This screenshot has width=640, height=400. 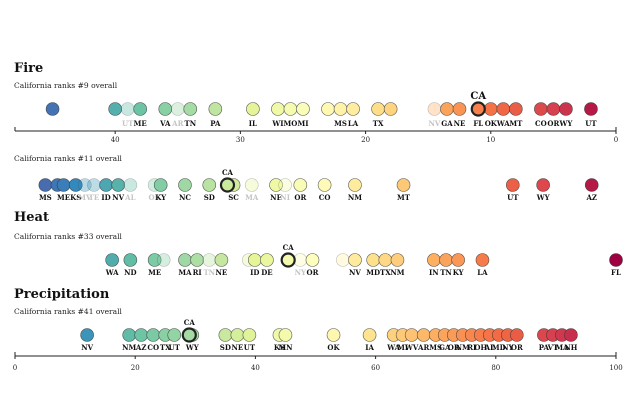 What do you see at coordinates (161, 197) in the screenshot?
I see `state-label: KY` at bounding box center [161, 197].